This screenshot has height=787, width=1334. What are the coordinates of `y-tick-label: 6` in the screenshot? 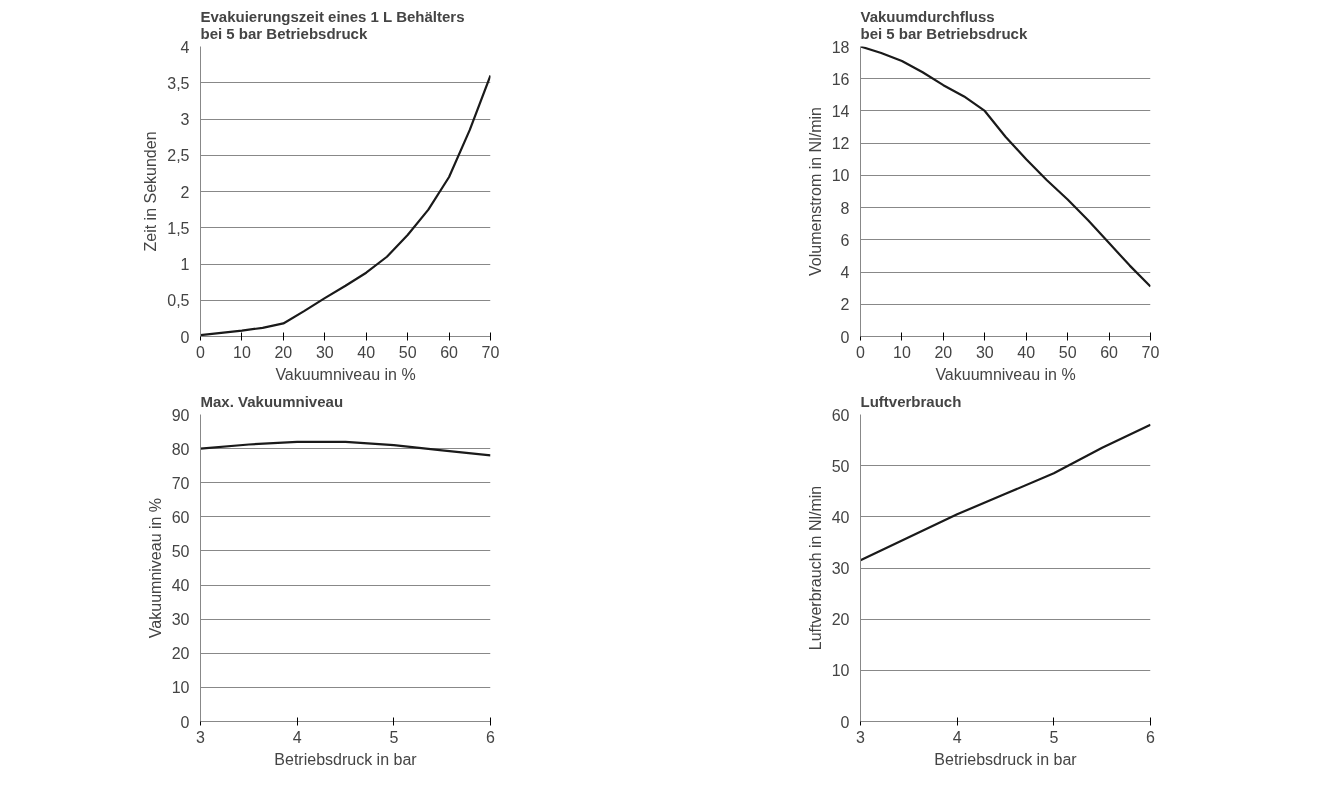 It's located at (845, 240).